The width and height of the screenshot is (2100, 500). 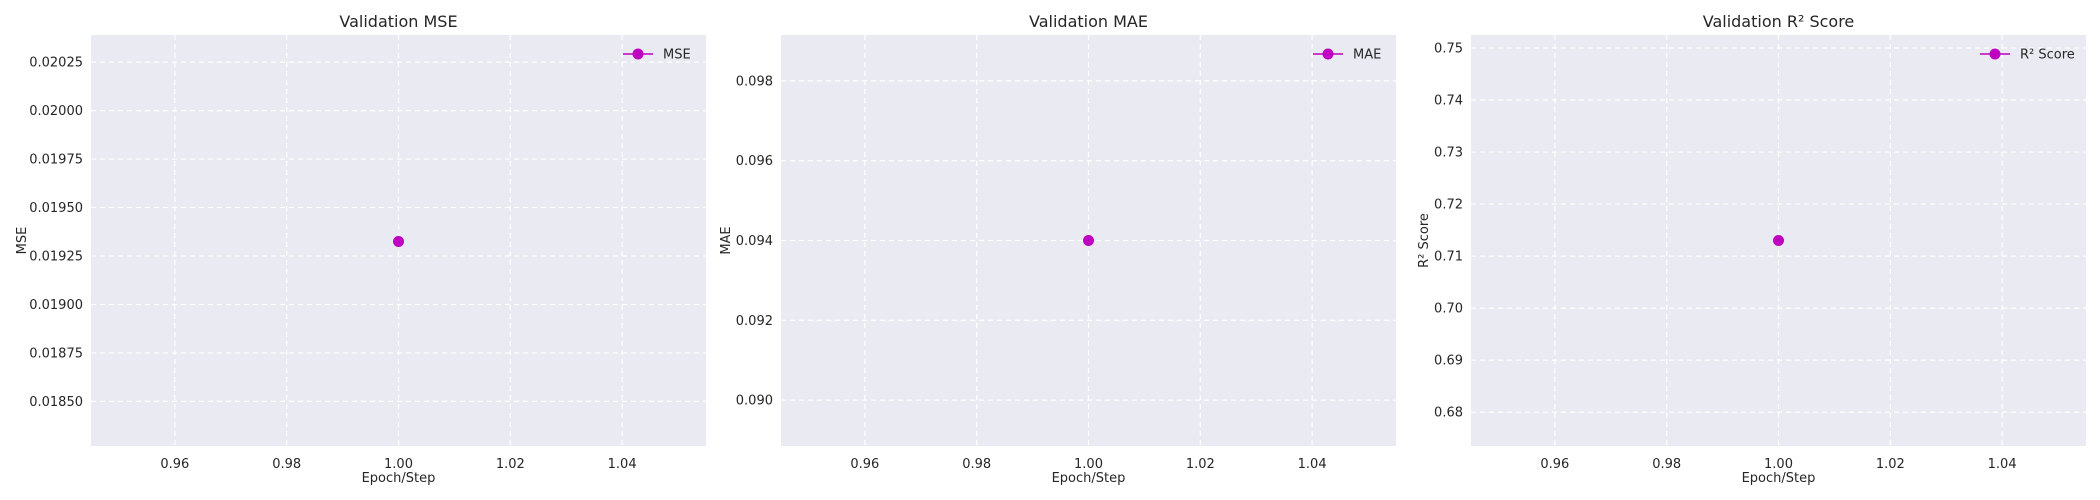 I want to click on legend: R² Score, so click(x=2027, y=55).